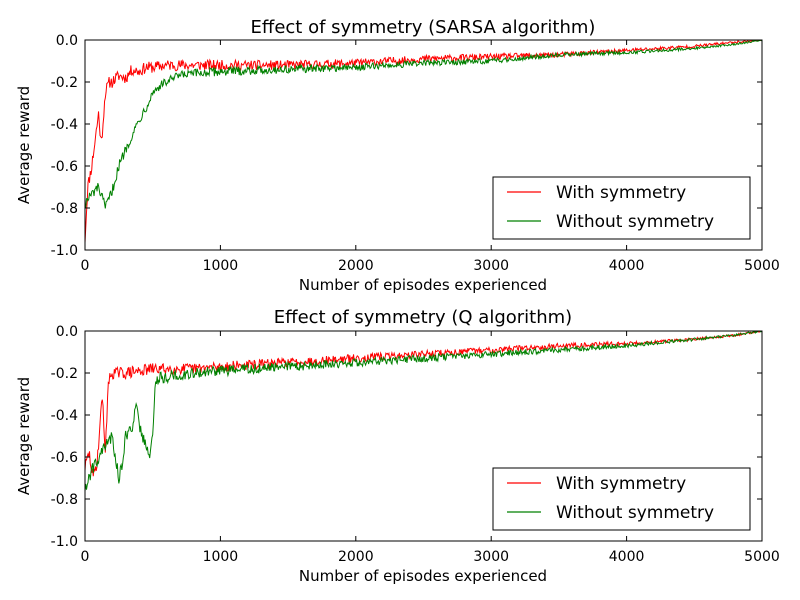 This screenshot has height=600, width=800. I want to click on legend-q: With symmetry Without symmetry, so click(621, 499).